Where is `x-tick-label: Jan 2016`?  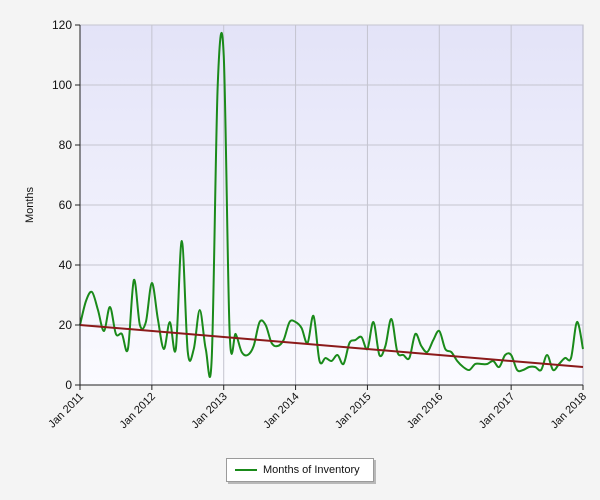 x-tick-label: Jan 2016 is located at coordinates (425, 411).